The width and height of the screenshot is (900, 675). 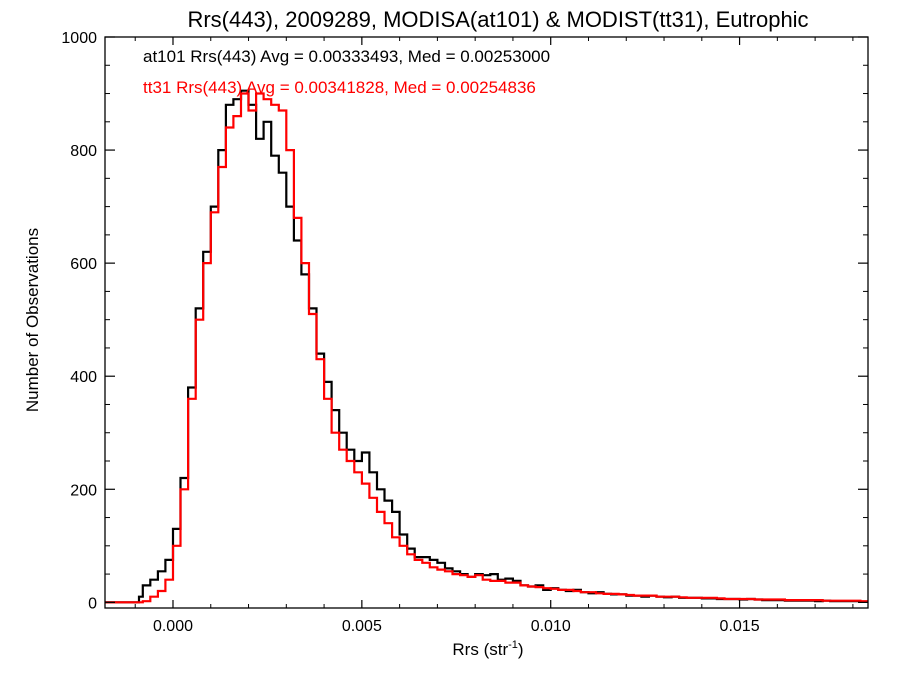 I want to click on y-tick-label: 200, so click(x=83, y=490).